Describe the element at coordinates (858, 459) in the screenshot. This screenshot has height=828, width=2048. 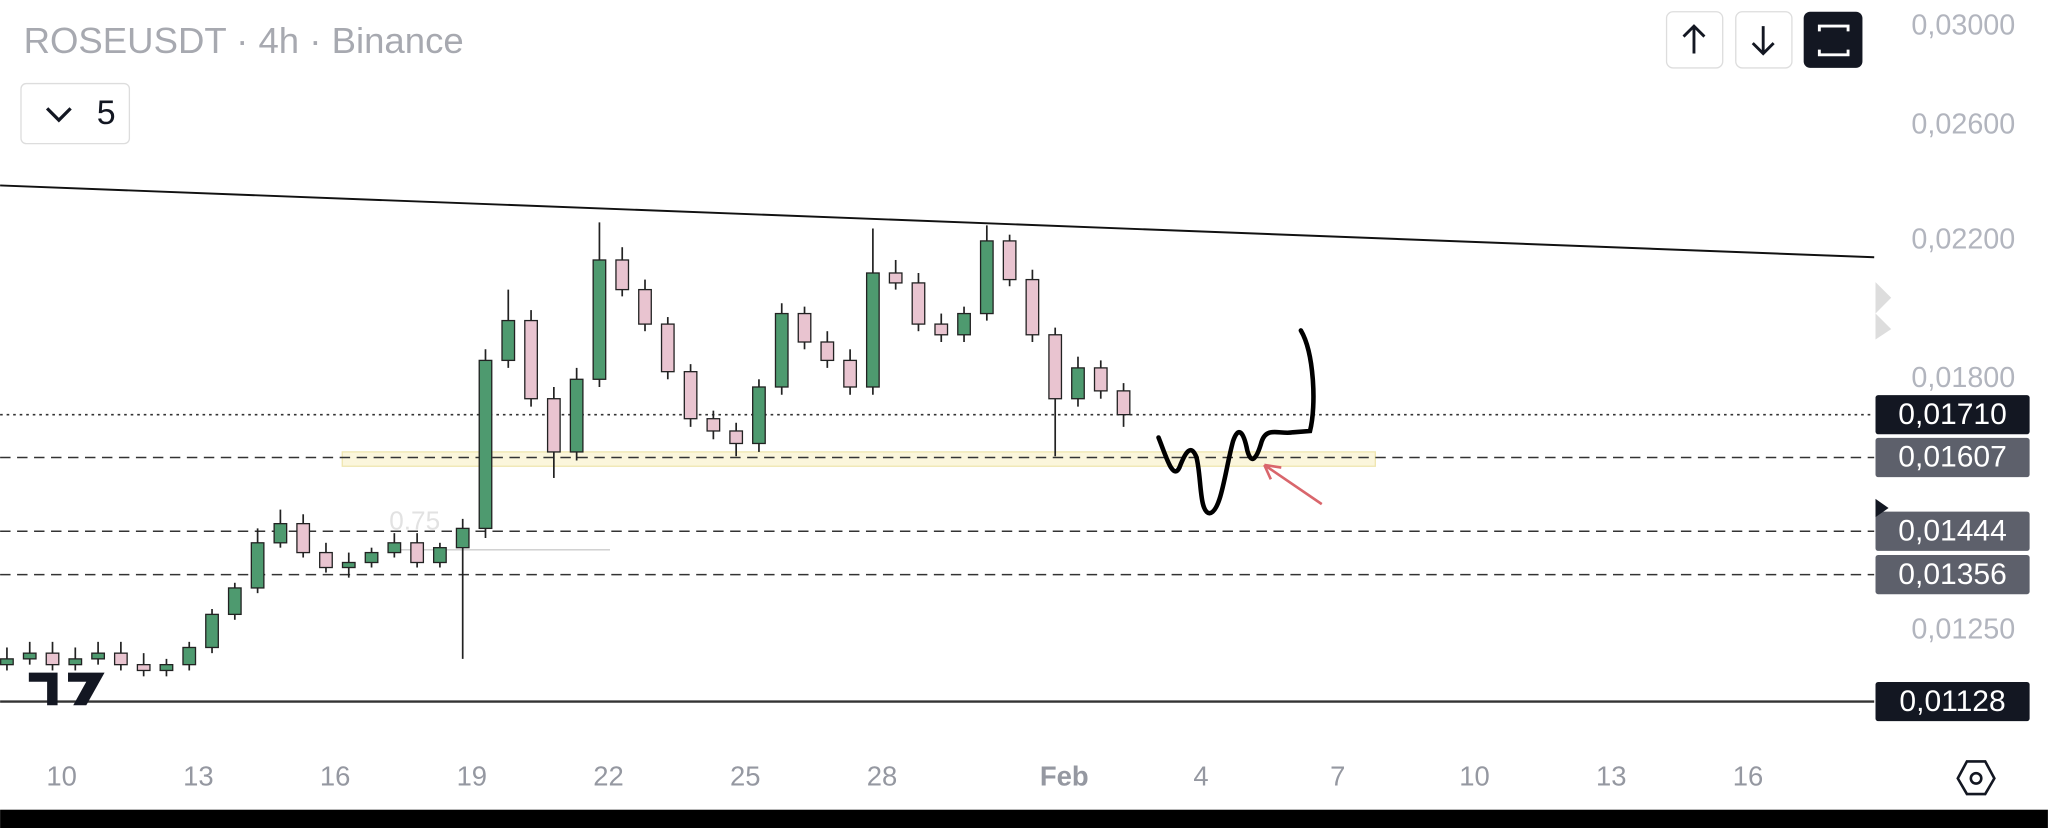
I see `support-zone` at that location.